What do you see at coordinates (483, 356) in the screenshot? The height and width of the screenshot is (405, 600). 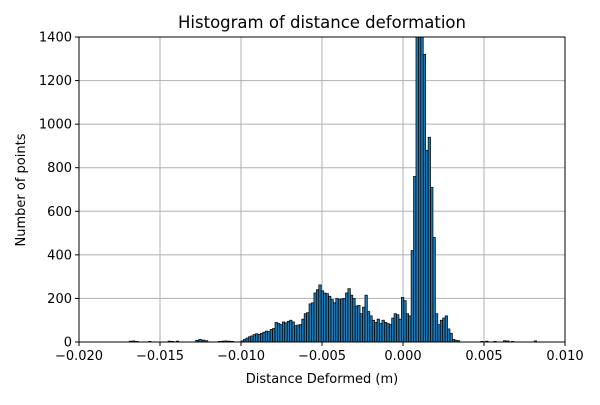 I see `x-tick-label: 0.005` at bounding box center [483, 356].